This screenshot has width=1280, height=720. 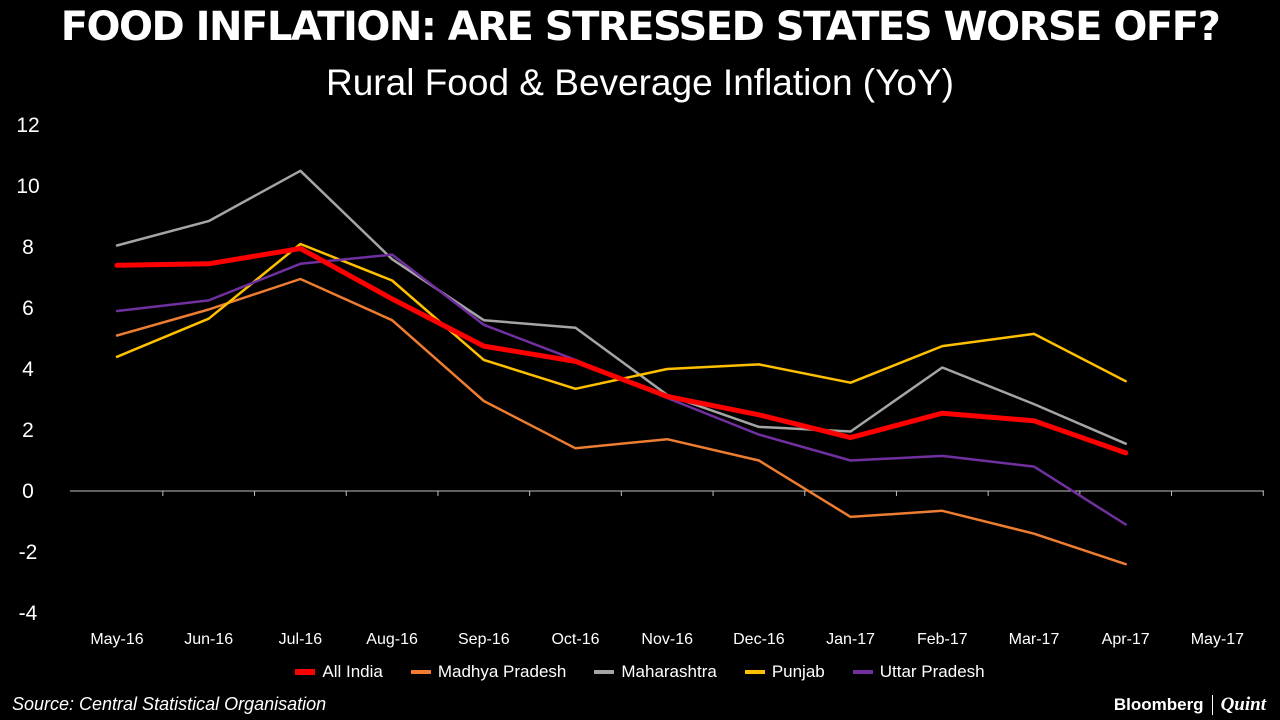 I want to click on brand-separator, so click(x=1212, y=705).